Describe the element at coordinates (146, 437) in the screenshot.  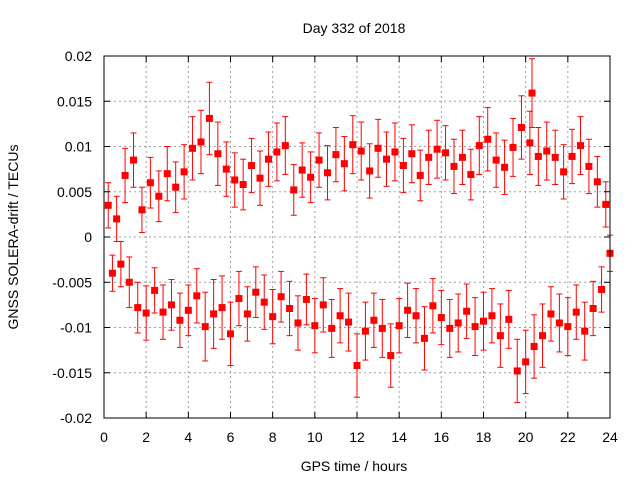
I see `x-tick-label: 2` at that location.